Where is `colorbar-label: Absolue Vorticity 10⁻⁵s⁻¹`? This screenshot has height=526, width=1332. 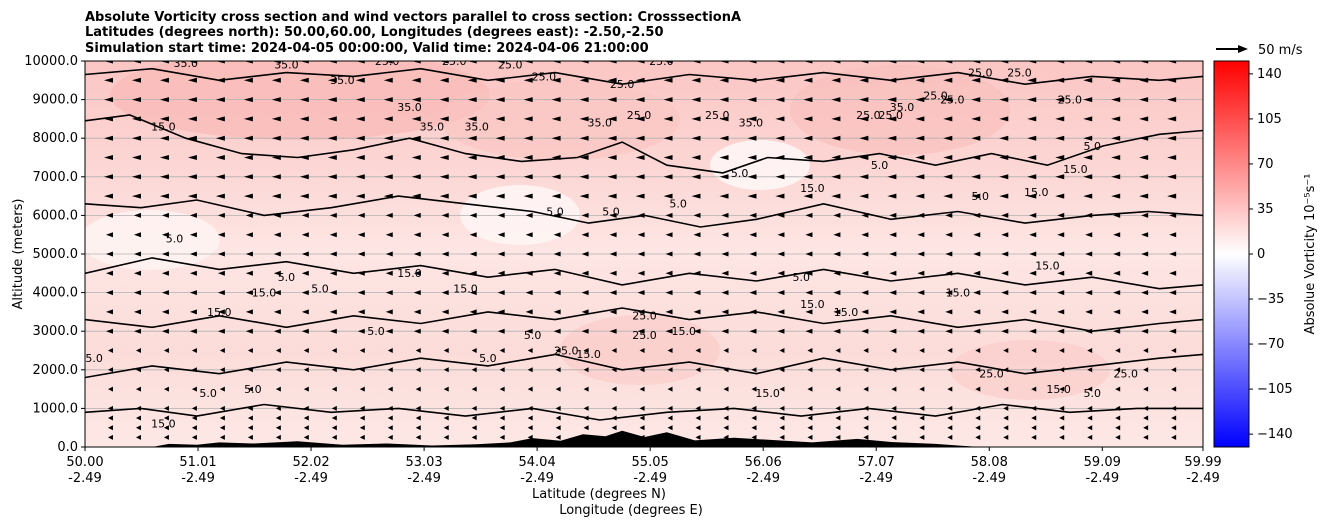
colorbar-label: Absolue Vorticity 10⁻⁵s⁻¹ is located at coordinates (1310, 254).